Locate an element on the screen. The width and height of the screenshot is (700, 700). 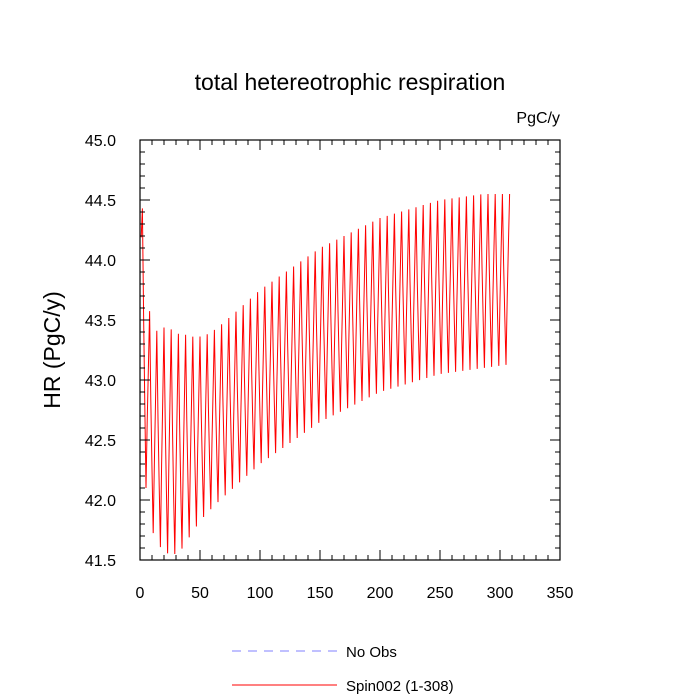
y-tick-label: 43.0 is located at coordinates (100, 381).